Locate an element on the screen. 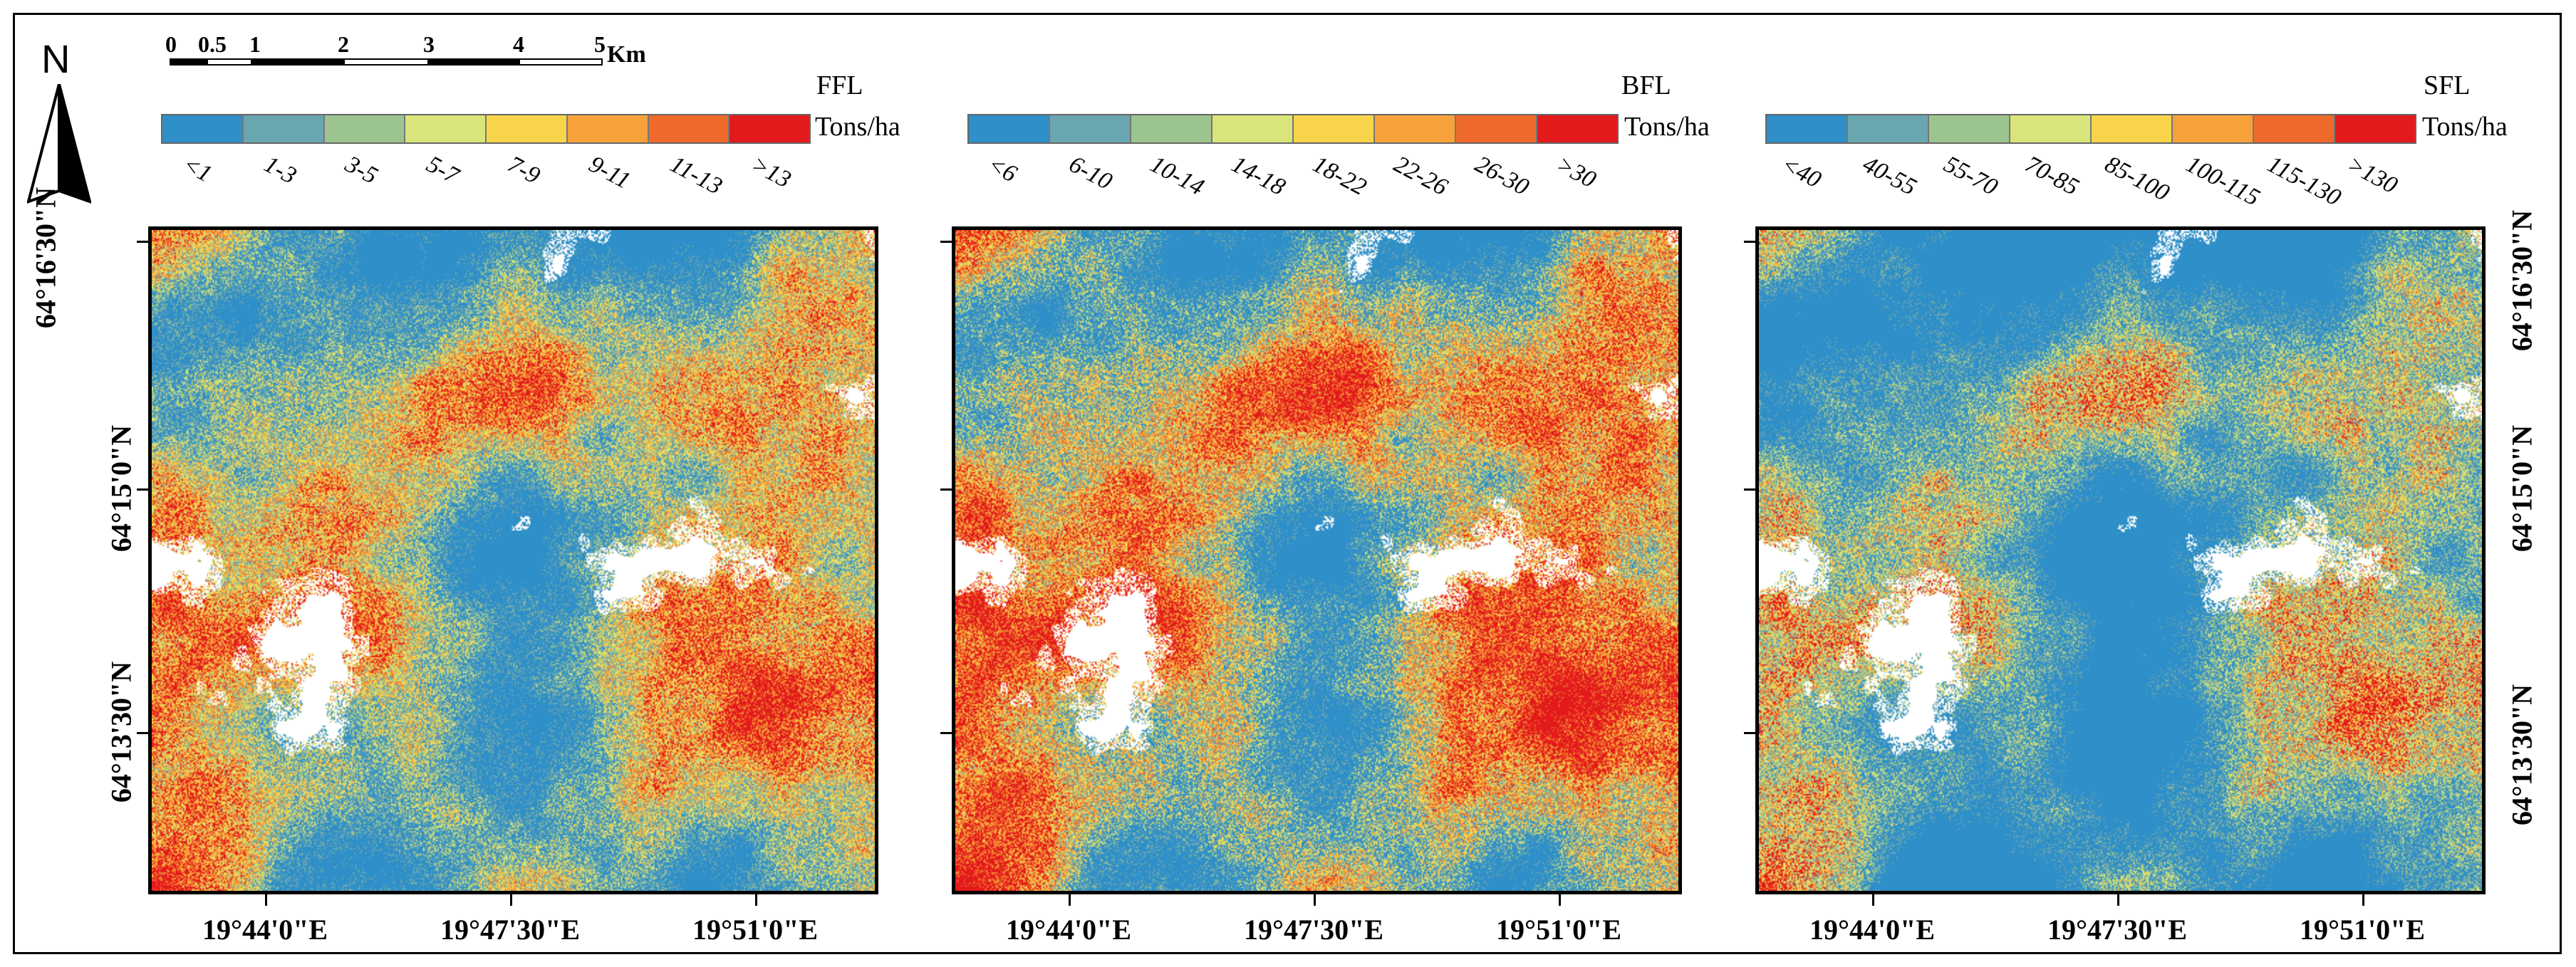 This screenshot has width=2576, height=967. scale-tick-label: 4 is located at coordinates (518, 44).